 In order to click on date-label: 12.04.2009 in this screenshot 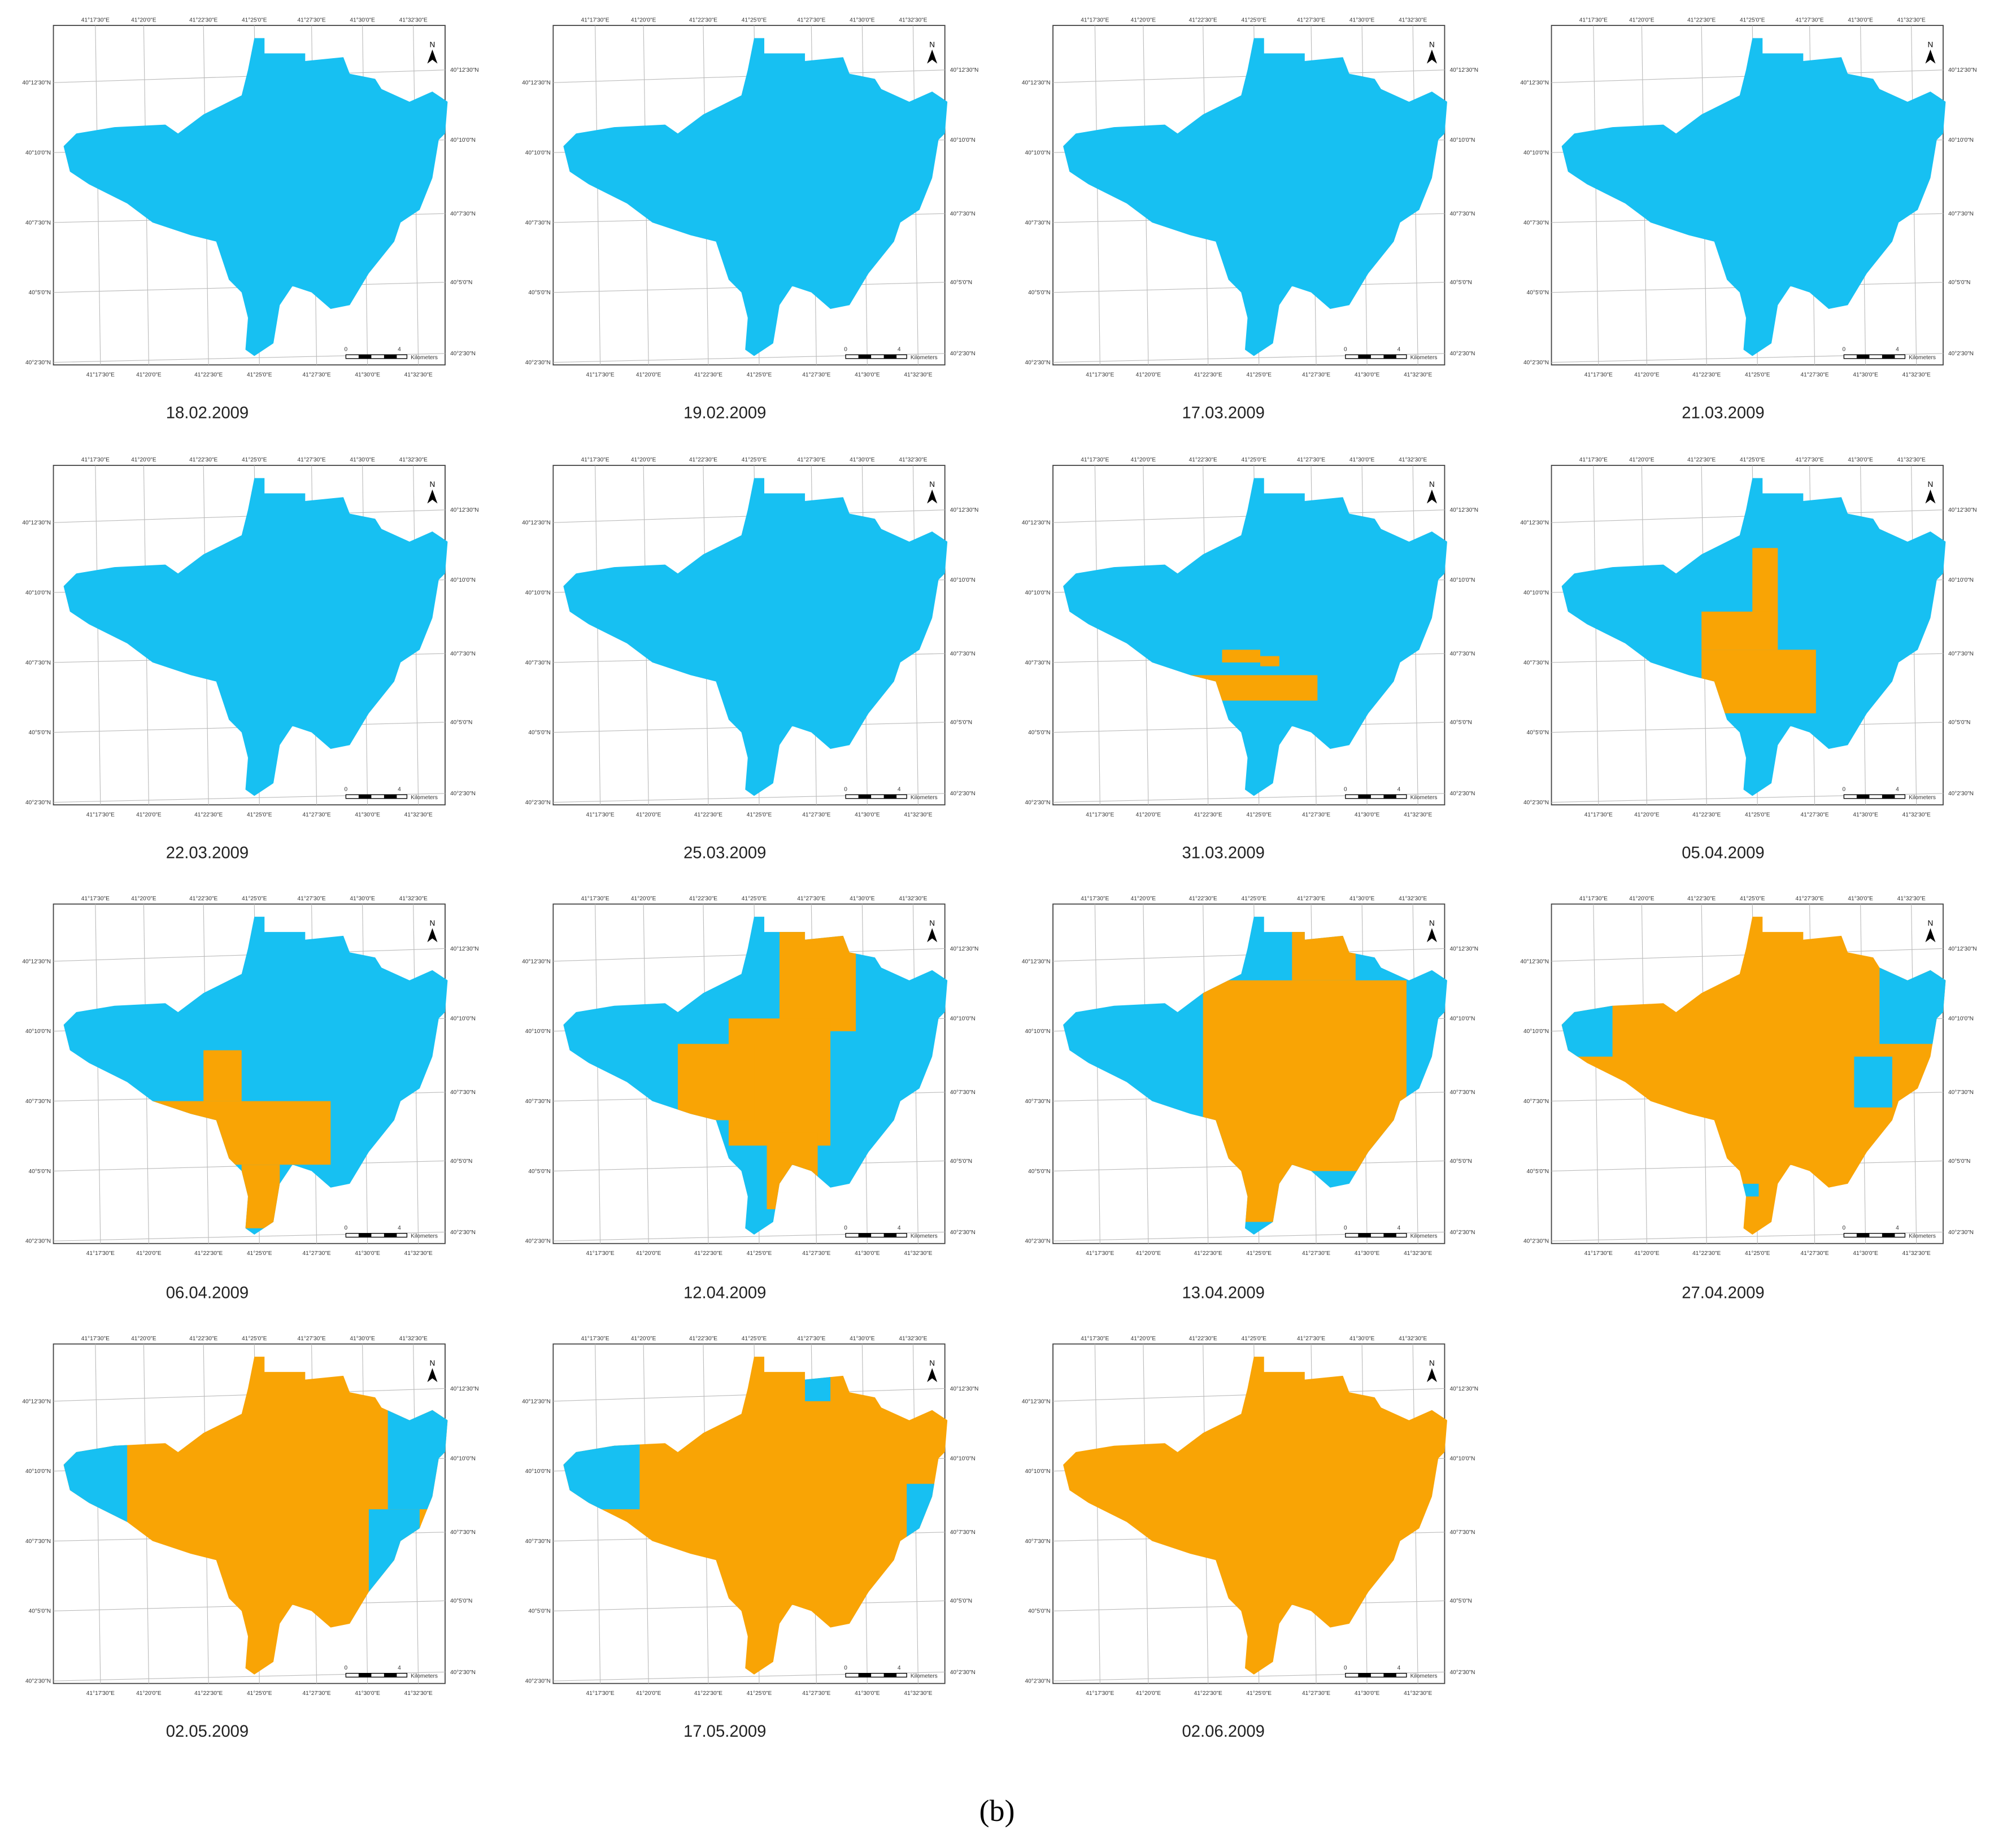, I will do `click(725, 1293)`.